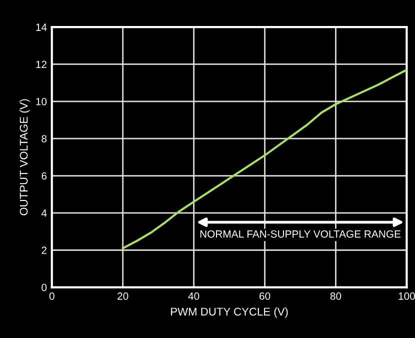 The width and height of the screenshot is (415, 338). Describe the element at coordinates (194, 296) in the screenshot. I see `x-tick-label: 40` at that location.